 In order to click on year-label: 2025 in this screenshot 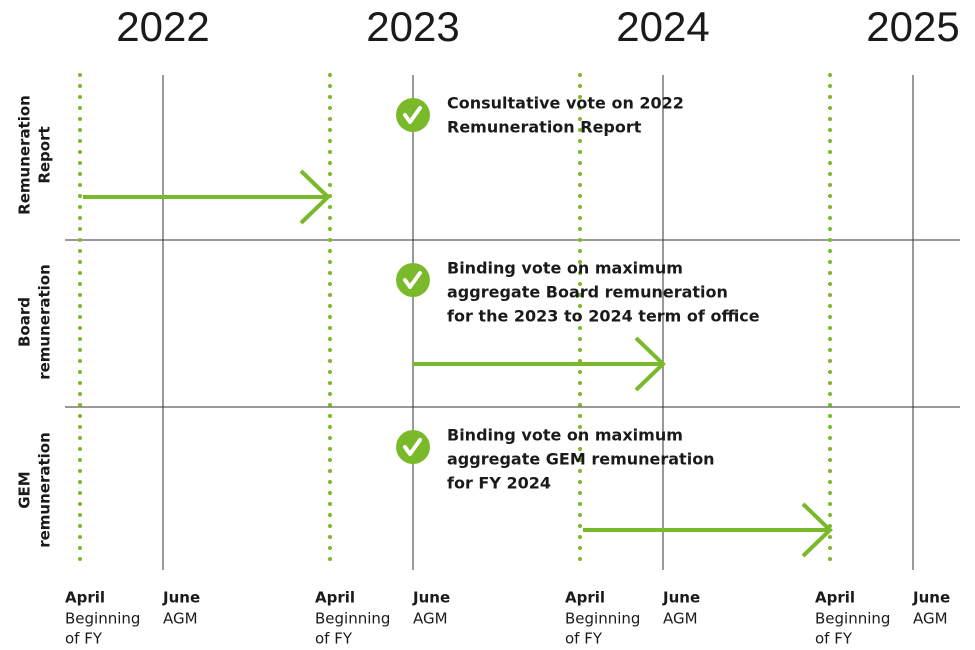, I will do `click(912, 26)`.